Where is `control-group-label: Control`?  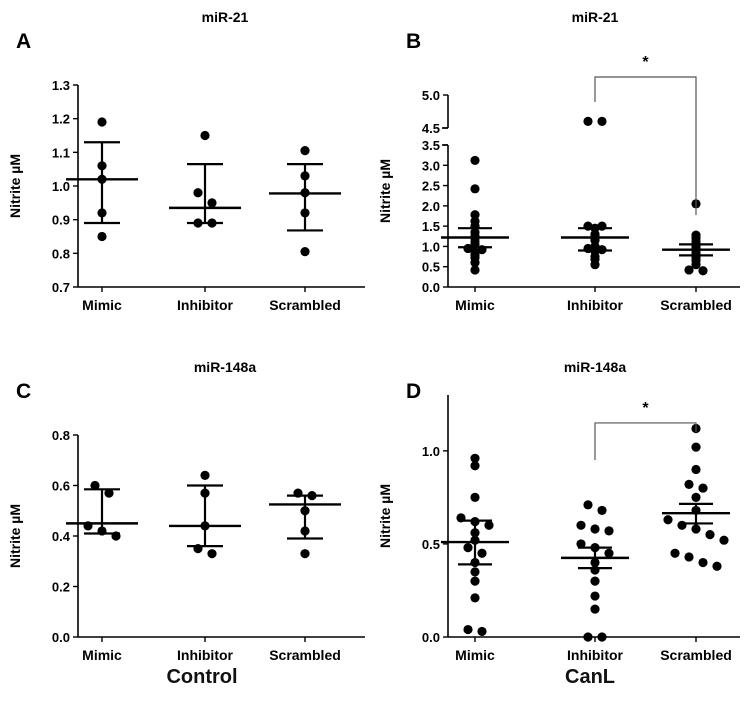 control-group-label: Control is located at coordinates (202, 677).